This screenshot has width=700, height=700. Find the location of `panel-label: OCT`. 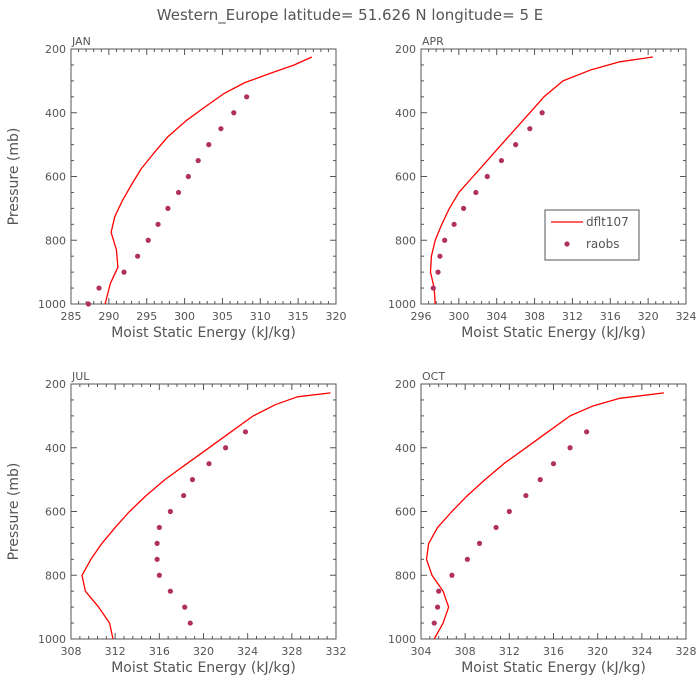

panel-label: OCT is located at coordinates (433, 376).